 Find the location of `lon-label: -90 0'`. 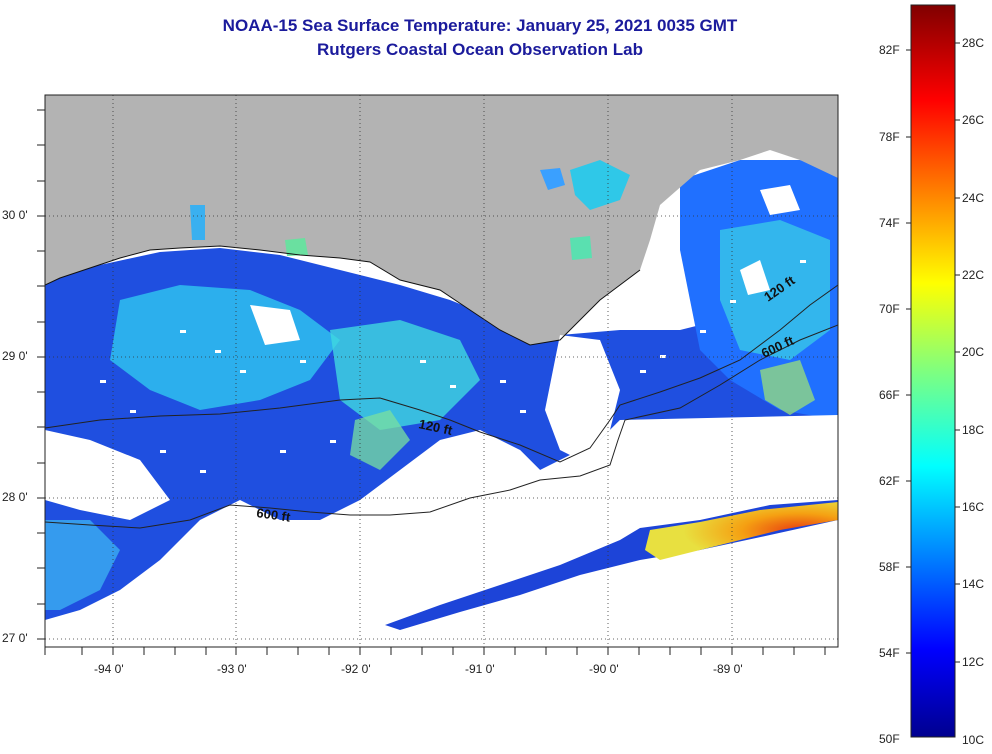

lon-label: -90 0' is located at coordinates (604, 669).